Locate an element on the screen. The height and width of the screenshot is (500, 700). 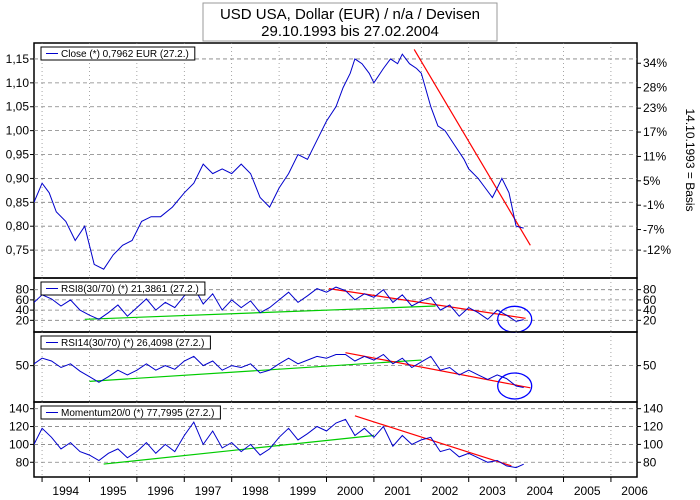
series-line-rsi14 is located at coordinates (279, 370).